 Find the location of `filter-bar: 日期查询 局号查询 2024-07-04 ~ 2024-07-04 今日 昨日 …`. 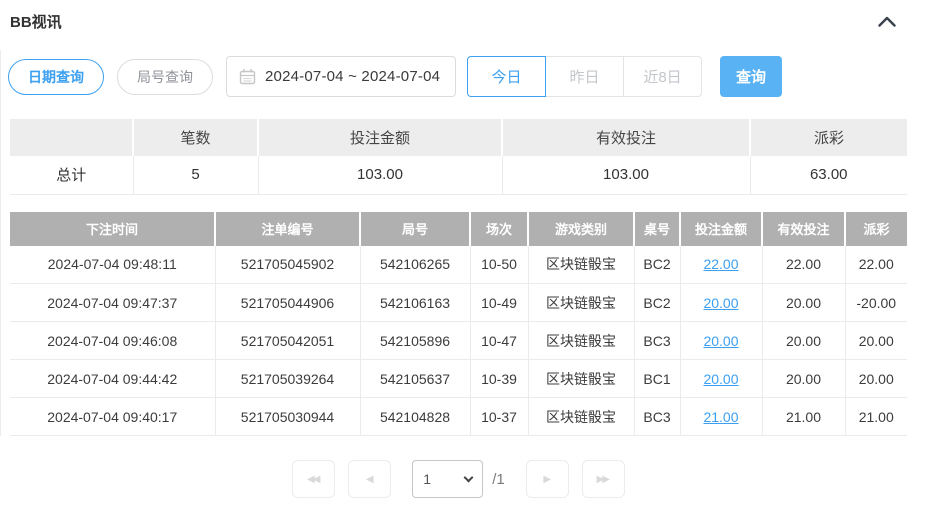

filter-bar: 日期查询 局号查询 2024-07-04 ~ 2024-07-04 今日 昨日 … is located at coordinates (474, 76).